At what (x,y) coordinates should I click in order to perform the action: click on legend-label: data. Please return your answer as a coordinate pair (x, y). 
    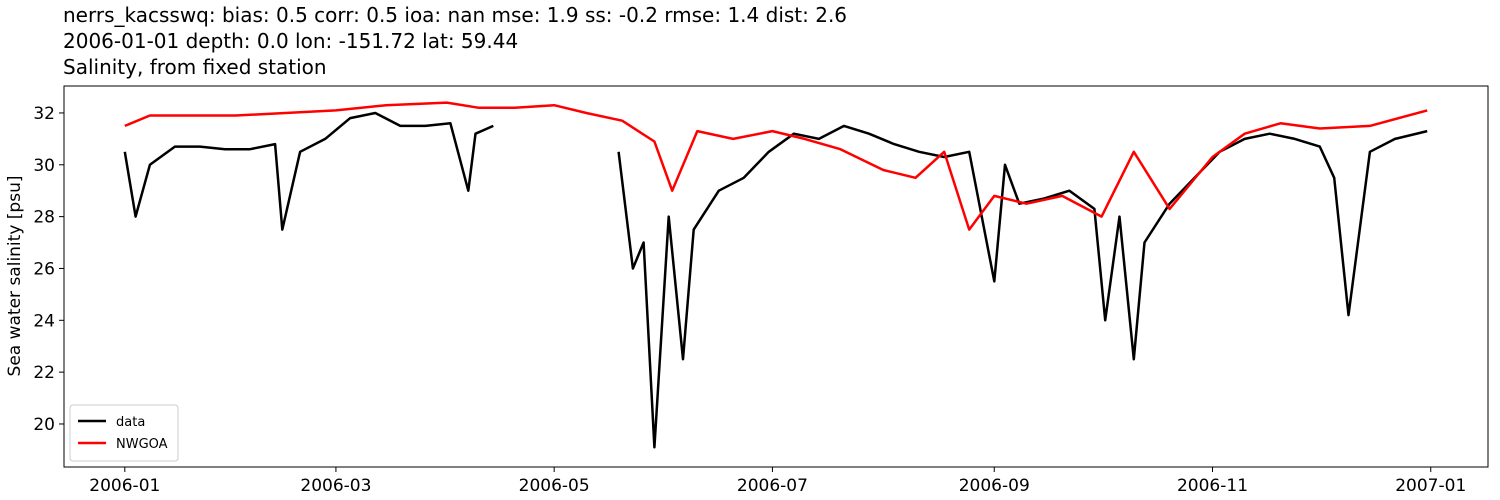
    Looking at the image, I should click on (130, 422).